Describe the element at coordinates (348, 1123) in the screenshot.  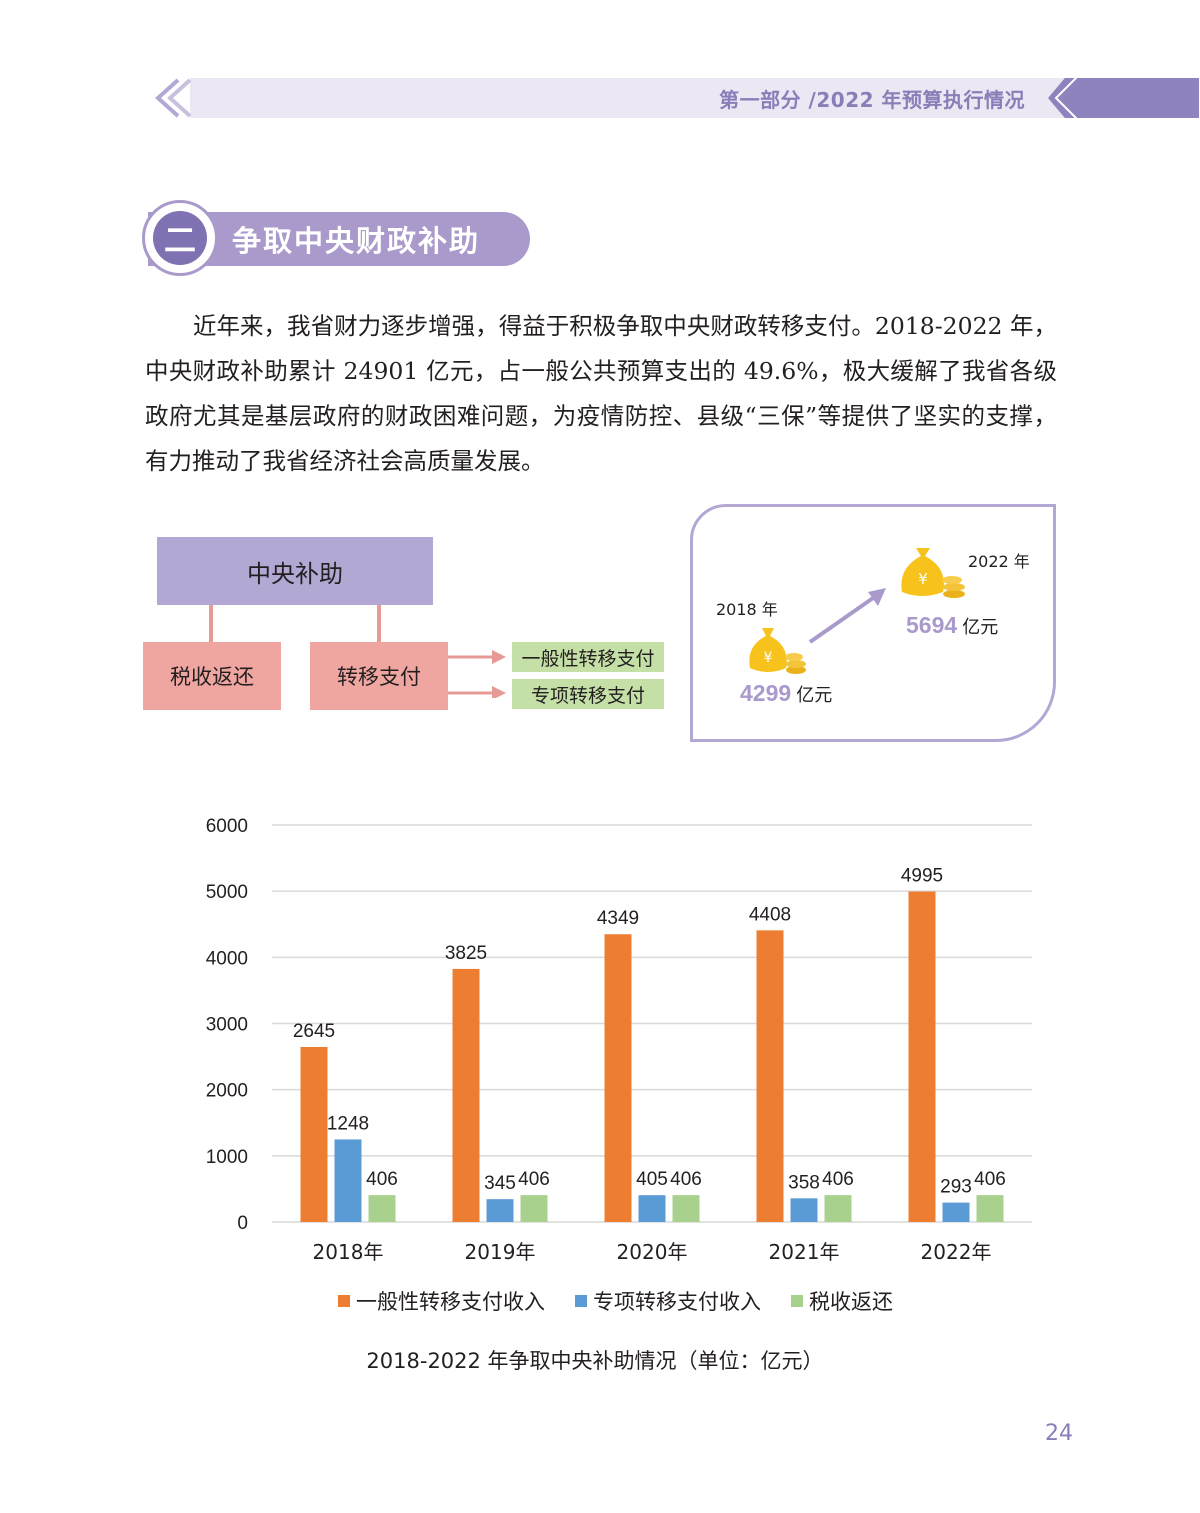
I see `data-label: 1248` at that location.